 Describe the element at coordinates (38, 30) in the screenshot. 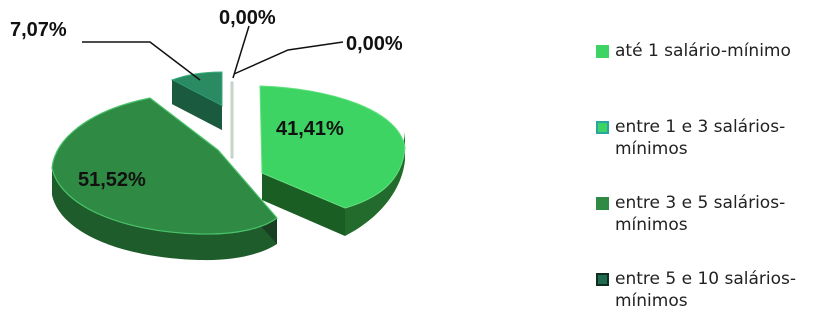

I see `data-label-7-07: 7,07%` at that location.